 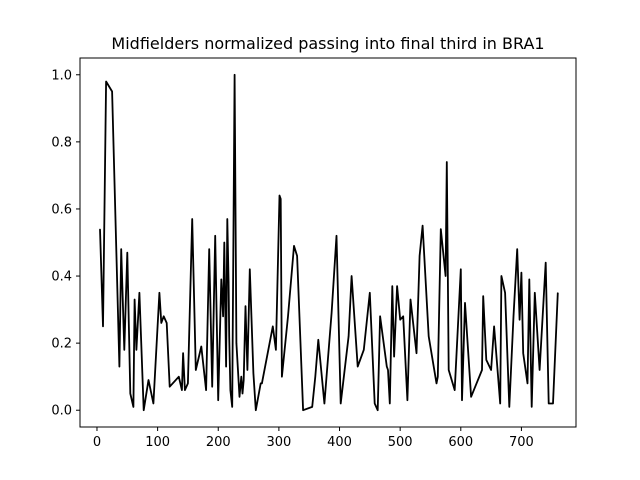 What do you see at coordinates (65, 243) in the screenshot?
I see `y-axis: 0.0 0.2 0.4 0.6 0.8 1.0` at bounding box center [65, 243].